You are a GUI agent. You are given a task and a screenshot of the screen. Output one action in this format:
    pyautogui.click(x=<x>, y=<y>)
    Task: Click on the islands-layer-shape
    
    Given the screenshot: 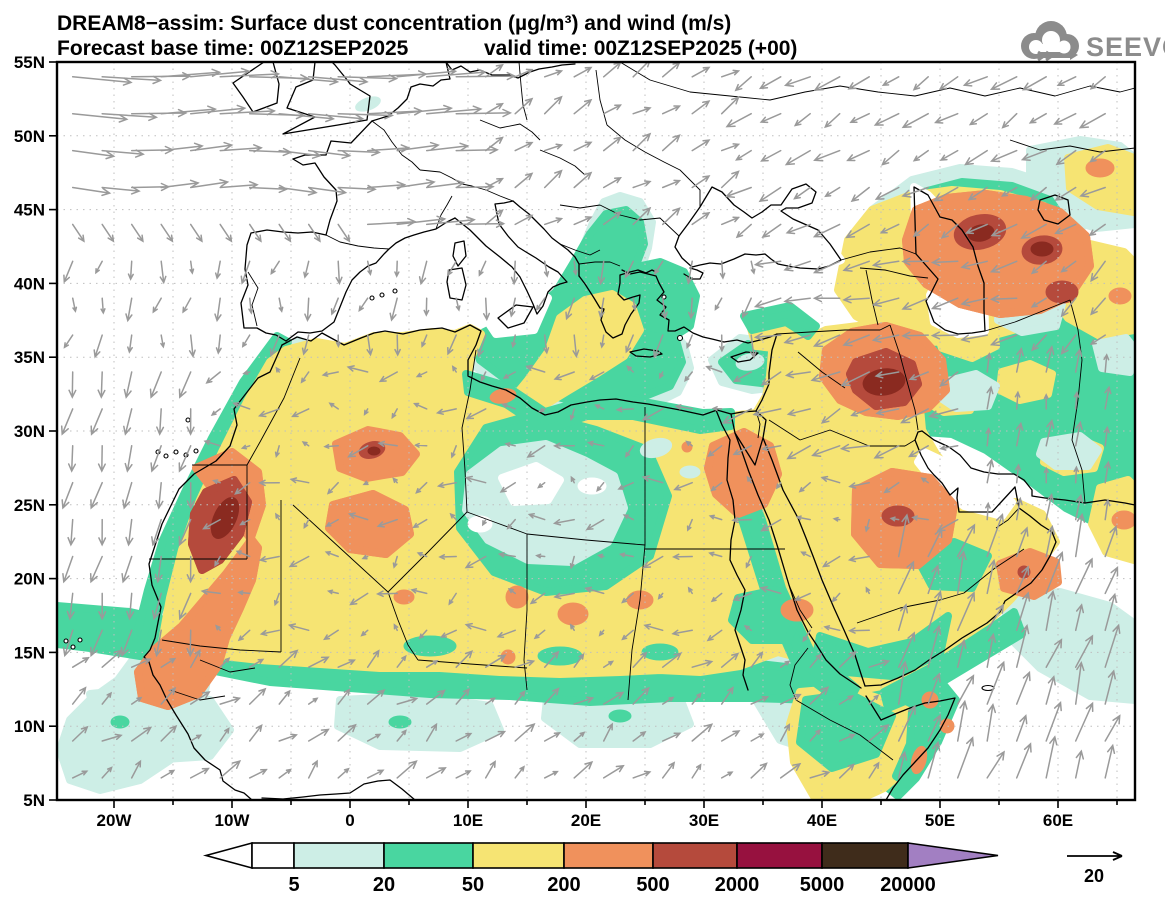 What is the action you would take?
    pyautogui.click(x=680, y=338)
    